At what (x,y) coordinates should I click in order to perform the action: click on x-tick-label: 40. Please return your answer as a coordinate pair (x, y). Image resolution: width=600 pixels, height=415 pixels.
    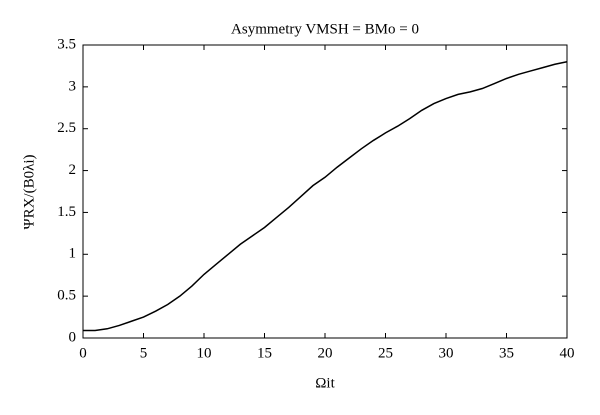
    Looking at the image, I should click on (567, 353).